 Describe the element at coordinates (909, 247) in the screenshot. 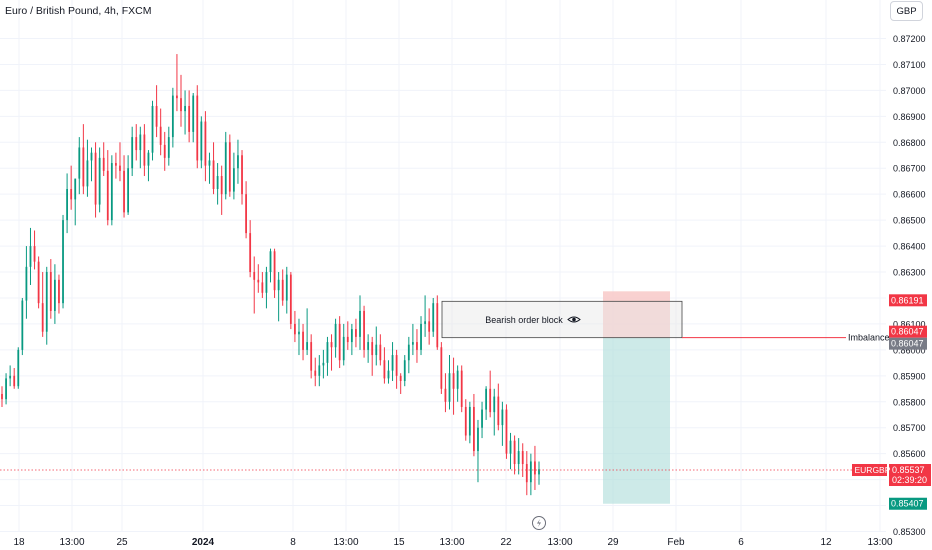

I see `price-tick-label: 0.86400` at that location.